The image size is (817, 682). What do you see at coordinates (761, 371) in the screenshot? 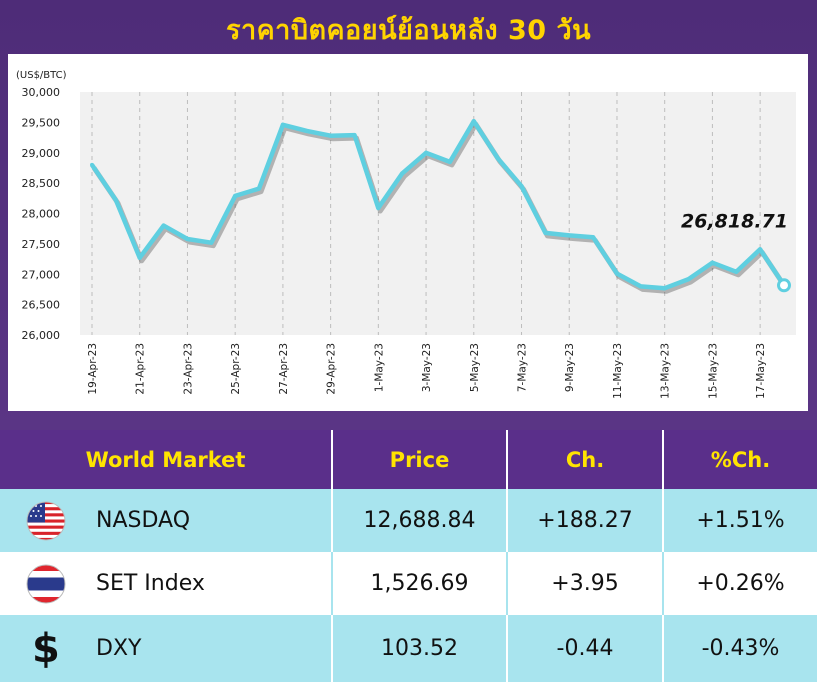
I see `x-tick-label: 17-May-23` at bounding box center [761, 371].